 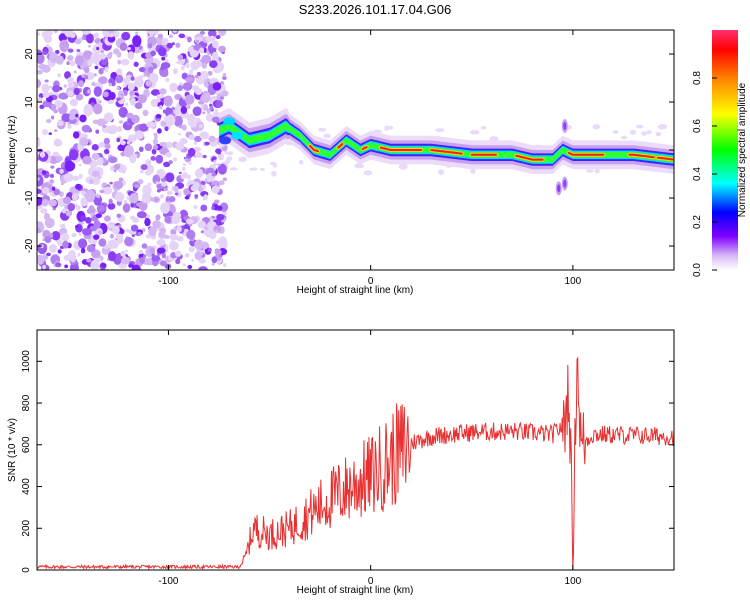 What do you see at coordinates (697, 222) in the screenshot?
I see `colorbar-tick-label: 0.2` at bounding box center [697, 222].